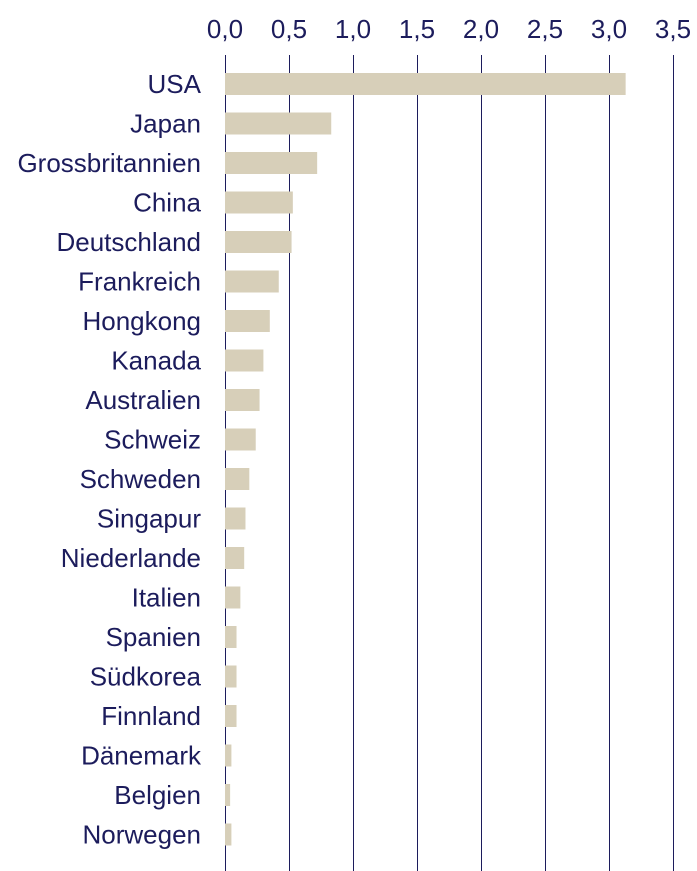 This screenshot has height=871, width=697. I want to click on category-label: China, so click(167, 203).